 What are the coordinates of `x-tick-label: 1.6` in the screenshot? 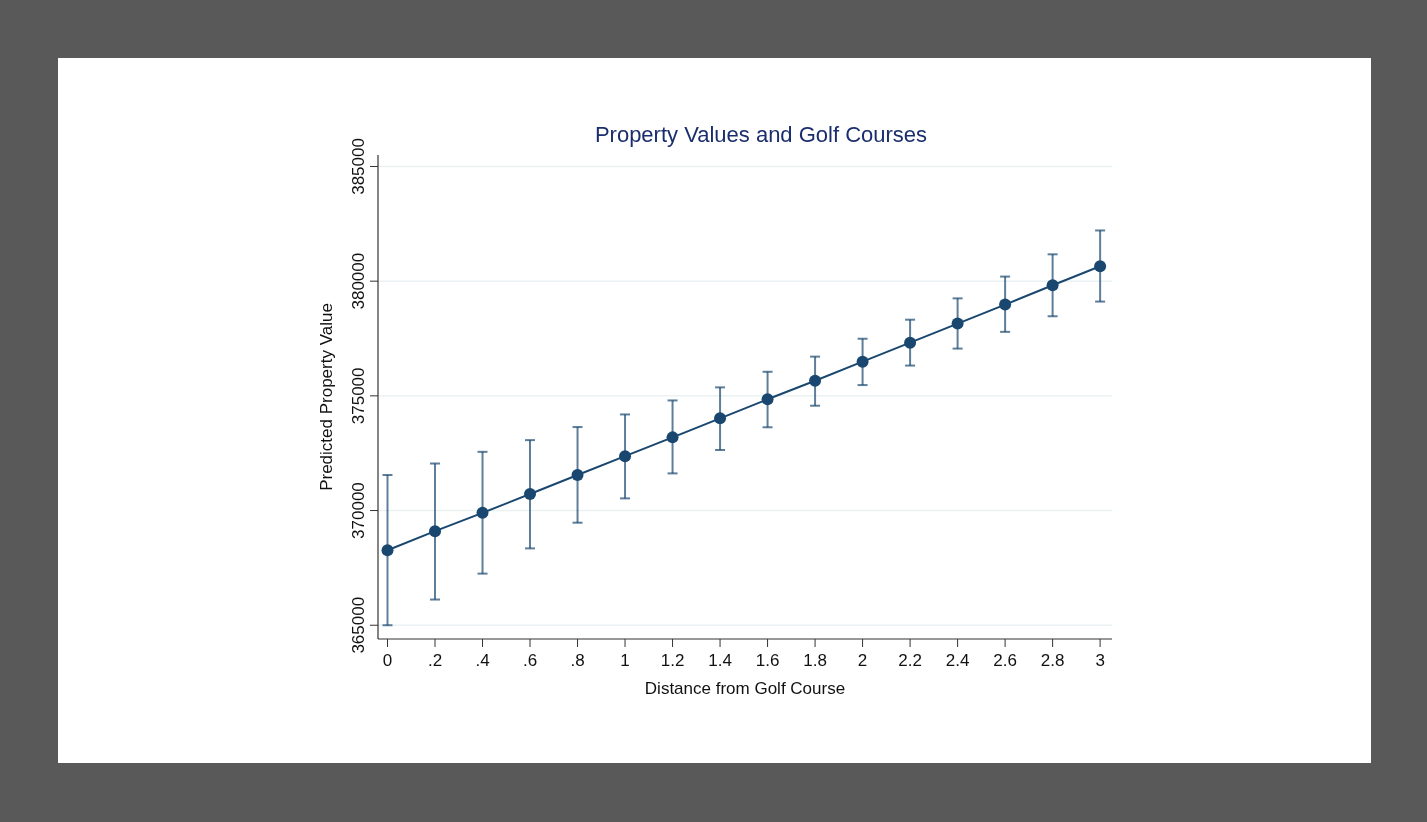 It's located at (767, 660).